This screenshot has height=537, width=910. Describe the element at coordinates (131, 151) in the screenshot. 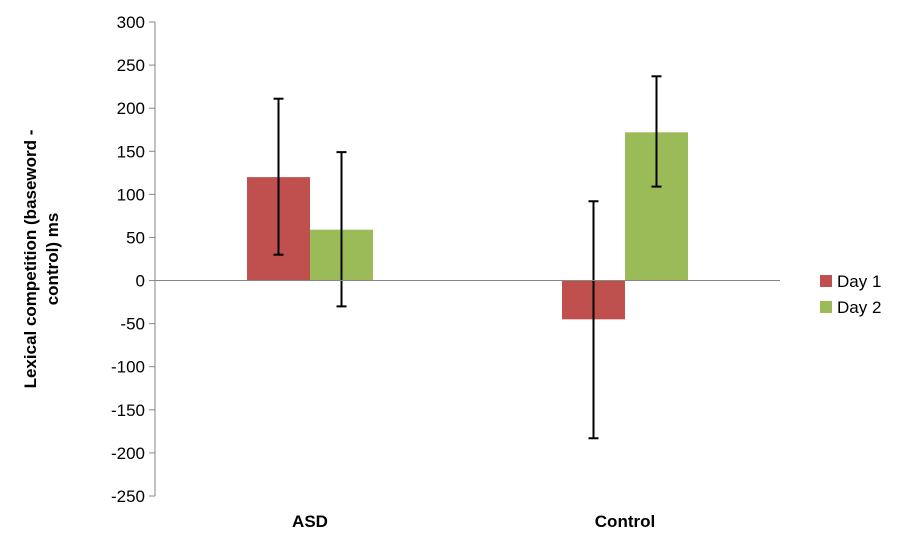

I see `y-tick-label: 150` at that location.